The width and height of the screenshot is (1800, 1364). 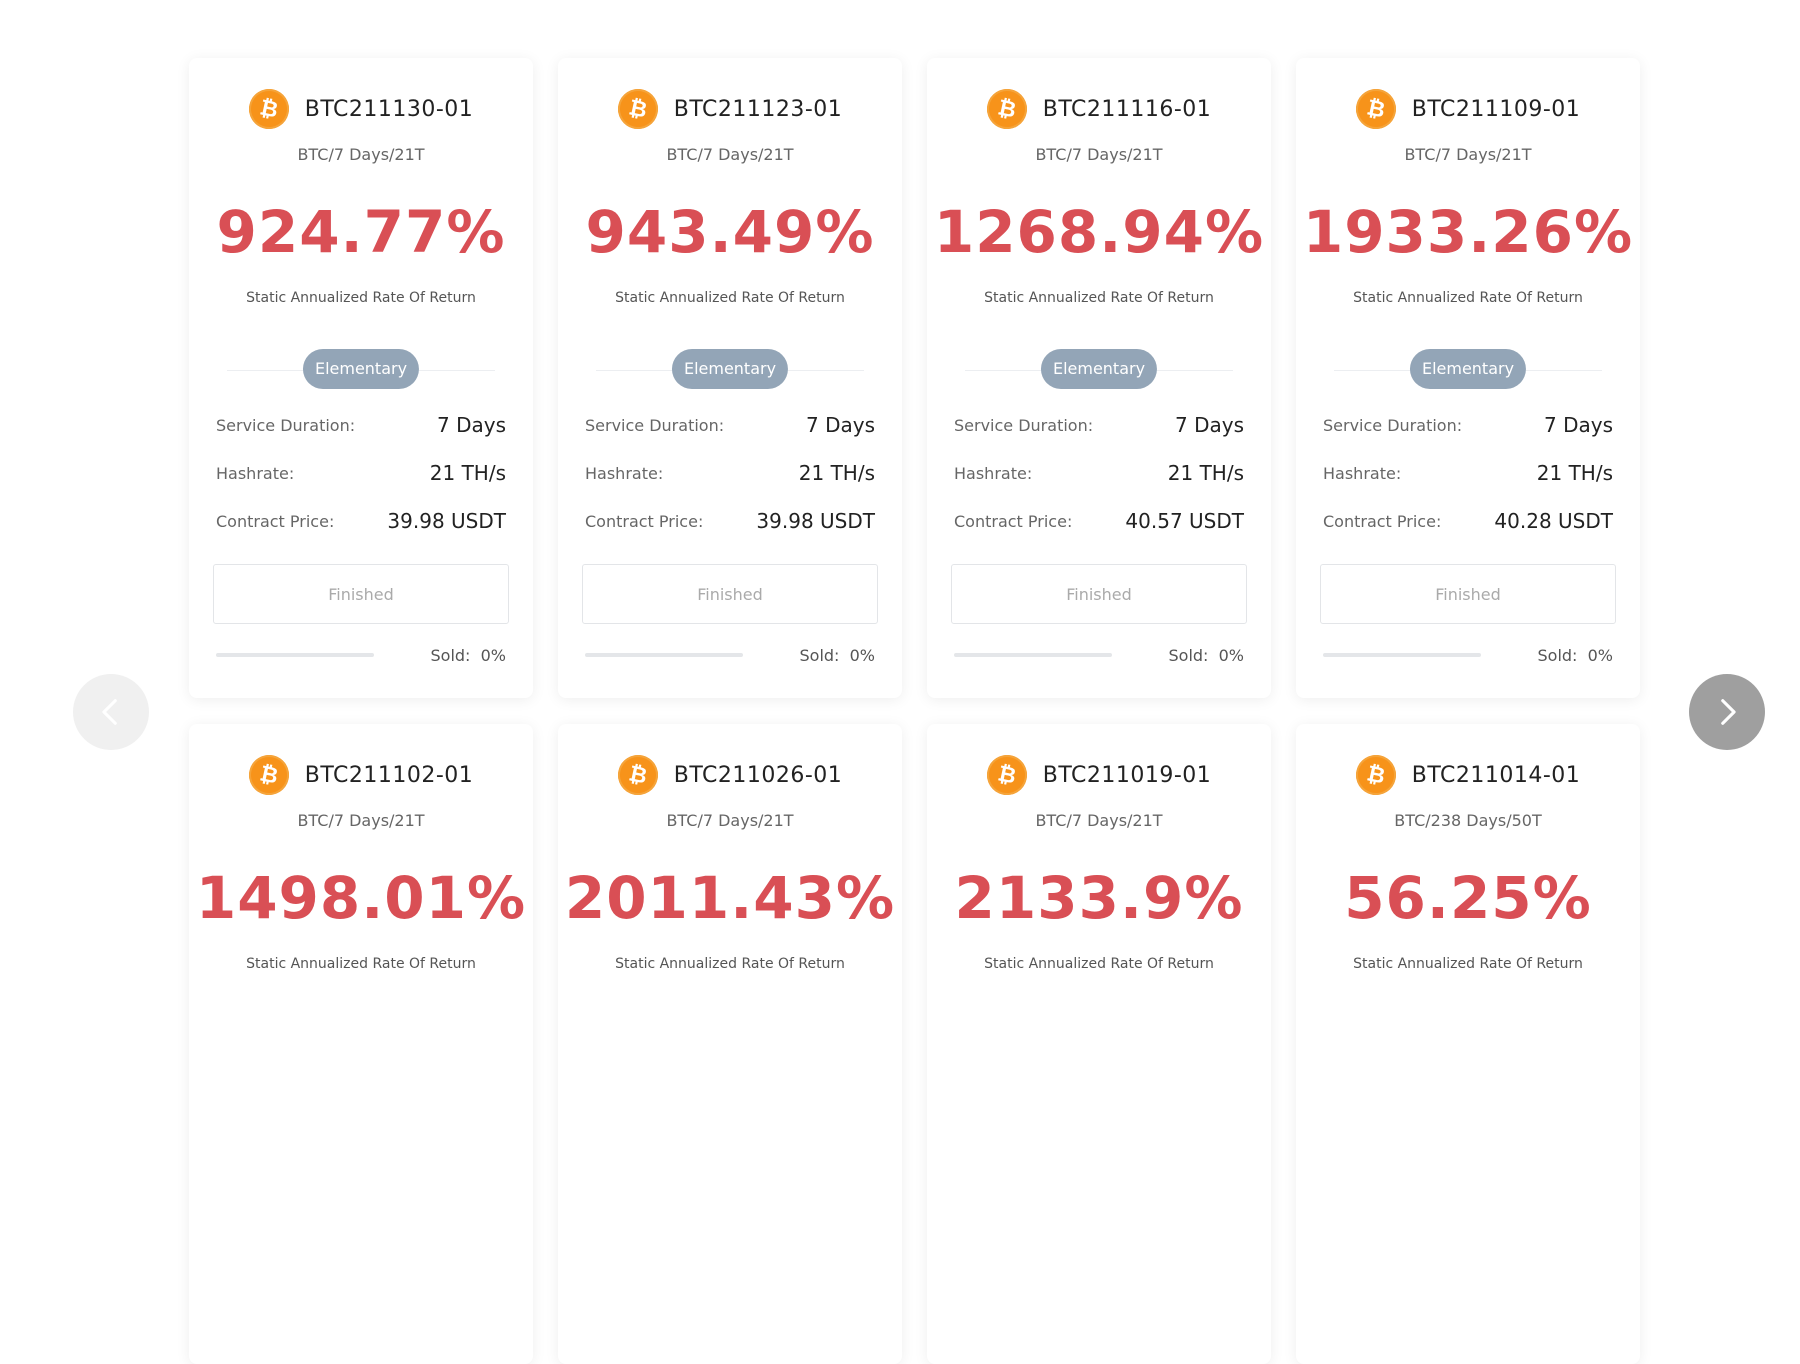 What do you see at coordinates (1099, 521) in the screenshot?
I see `contract-price-row: Contract Price: 40.57 USDT` at bounding box center [1099, 521].